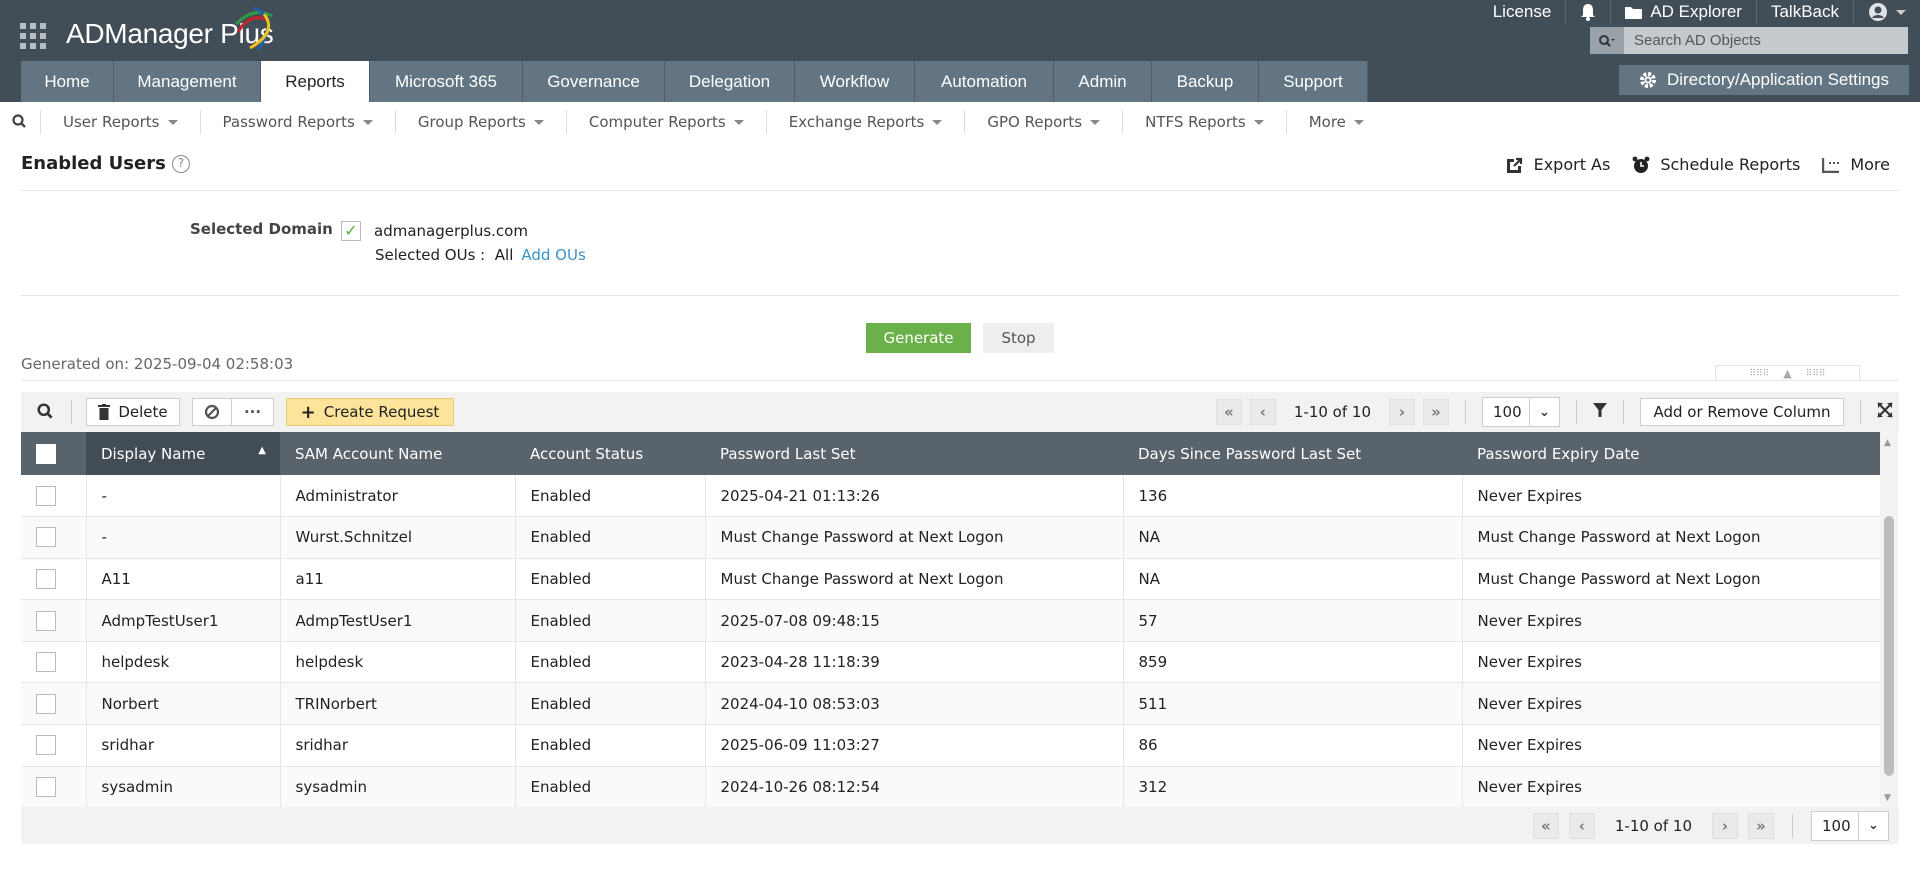  Describe the element at coordinates (1887, 798) in the screenshot. I see `scroll-down-icon: ▼` at that location.